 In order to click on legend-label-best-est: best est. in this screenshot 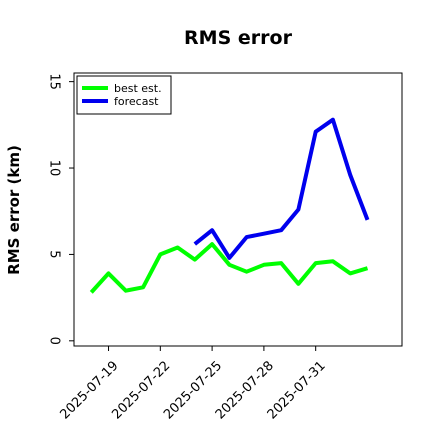, I will do `click(138, 88)`.